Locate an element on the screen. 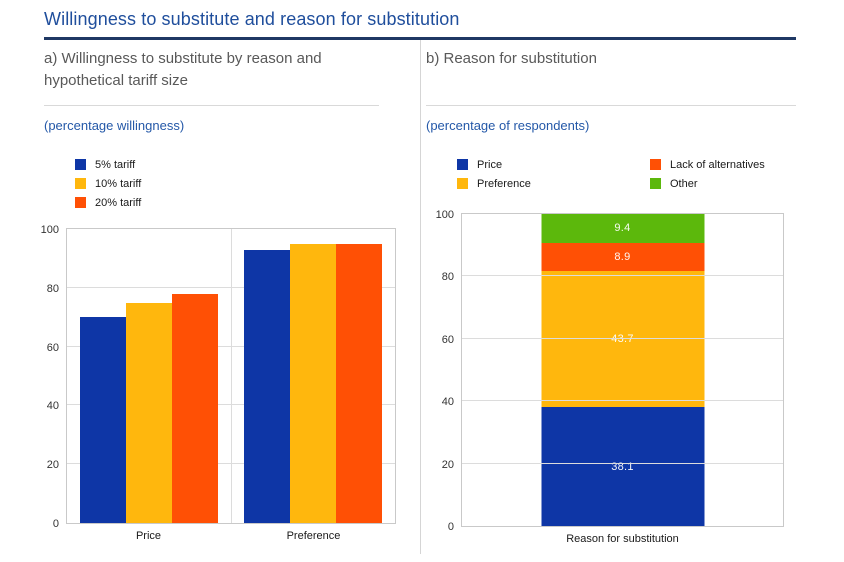 Image resolution: width=844 pixels, height=562 pixels. bar-5-tariff-price is located at coordinates (103, 420).